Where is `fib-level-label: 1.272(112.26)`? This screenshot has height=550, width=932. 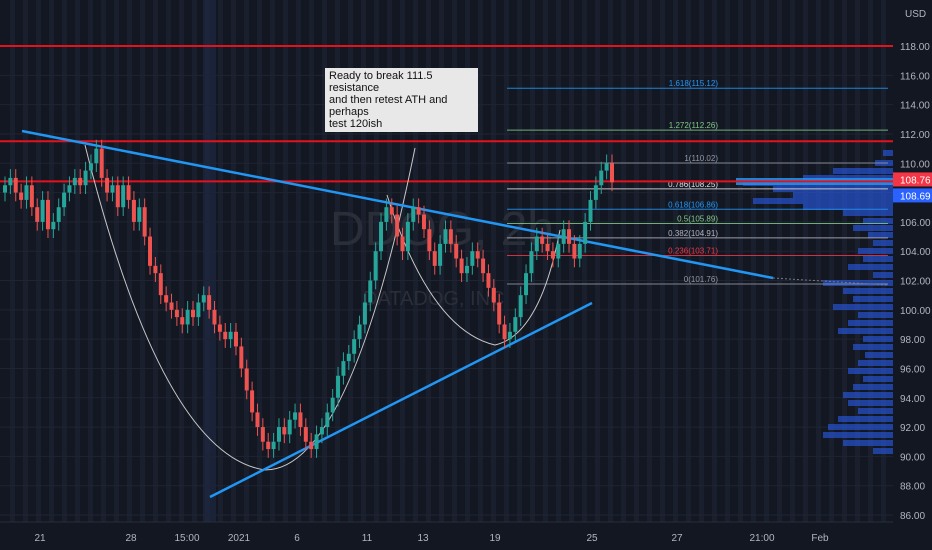 fib-level-label: 1.272(112.26) is located at coordinates (694, 125).